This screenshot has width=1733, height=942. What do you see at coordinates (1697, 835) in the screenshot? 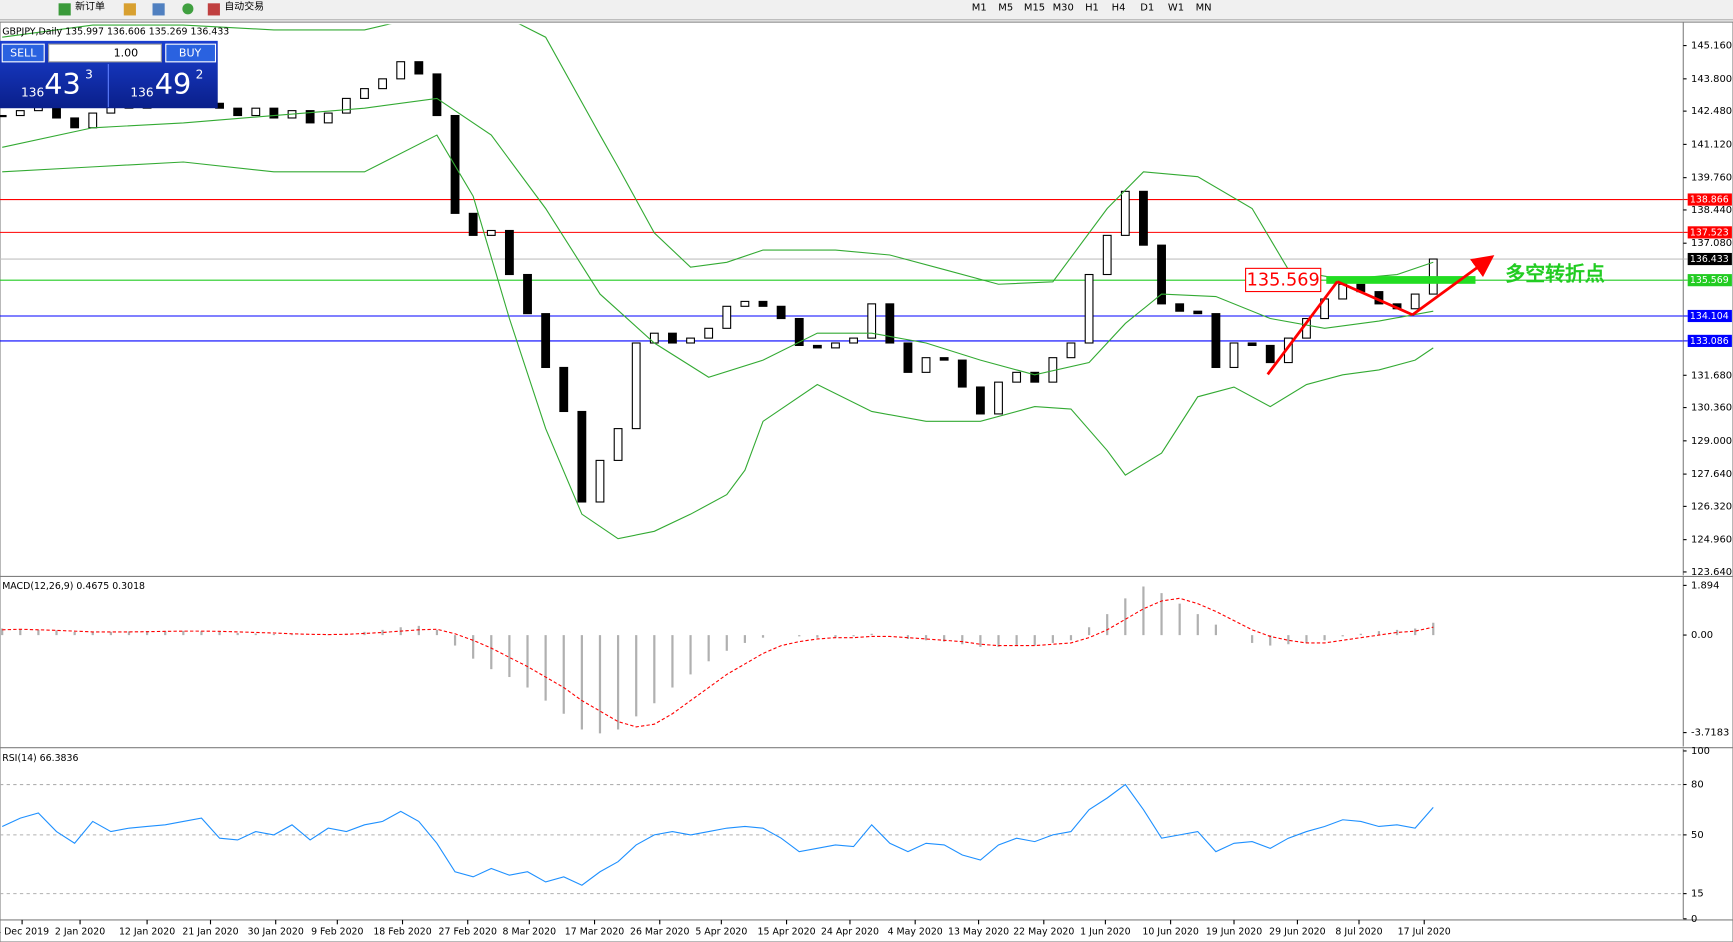
I see `y-tick-label: 50` at bounding box center [1697, 835].